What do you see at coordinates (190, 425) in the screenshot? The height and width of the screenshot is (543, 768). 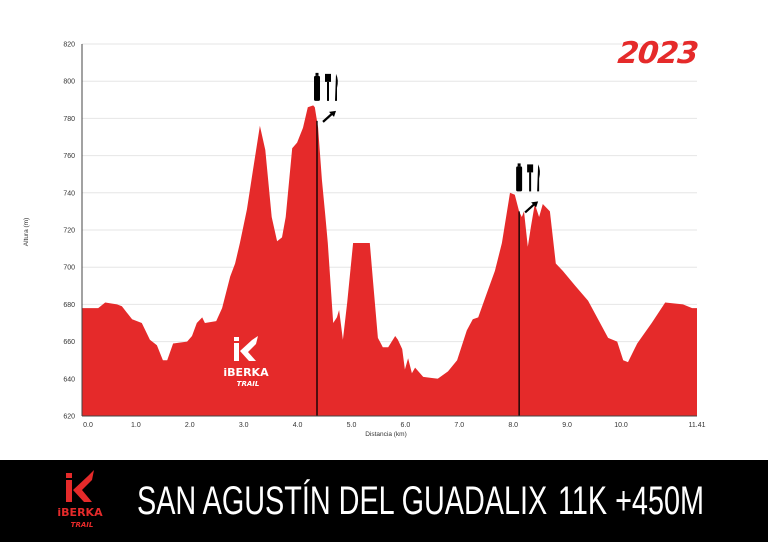 I see `x-tick-label: 2.0` at bounding box center [190, 425].